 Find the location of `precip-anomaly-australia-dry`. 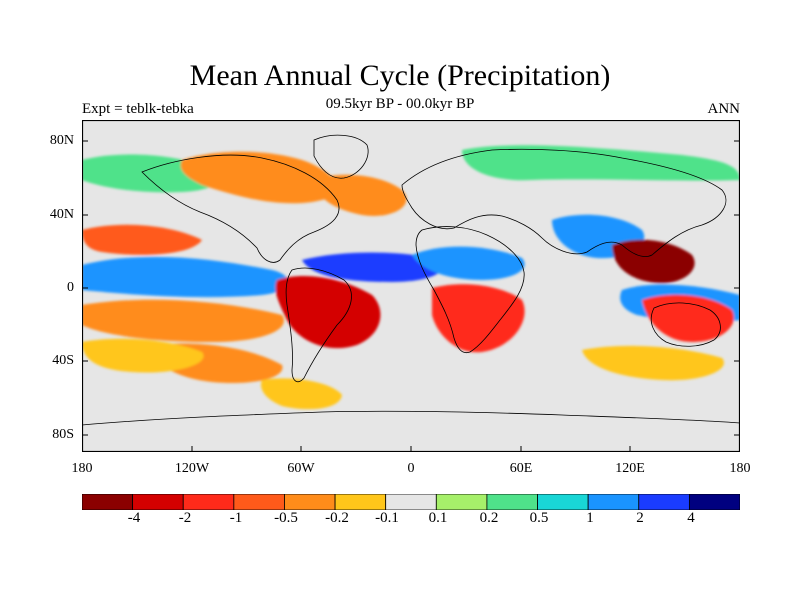

precip-anomaly-australia-dry is located at coordinates (688, 318).